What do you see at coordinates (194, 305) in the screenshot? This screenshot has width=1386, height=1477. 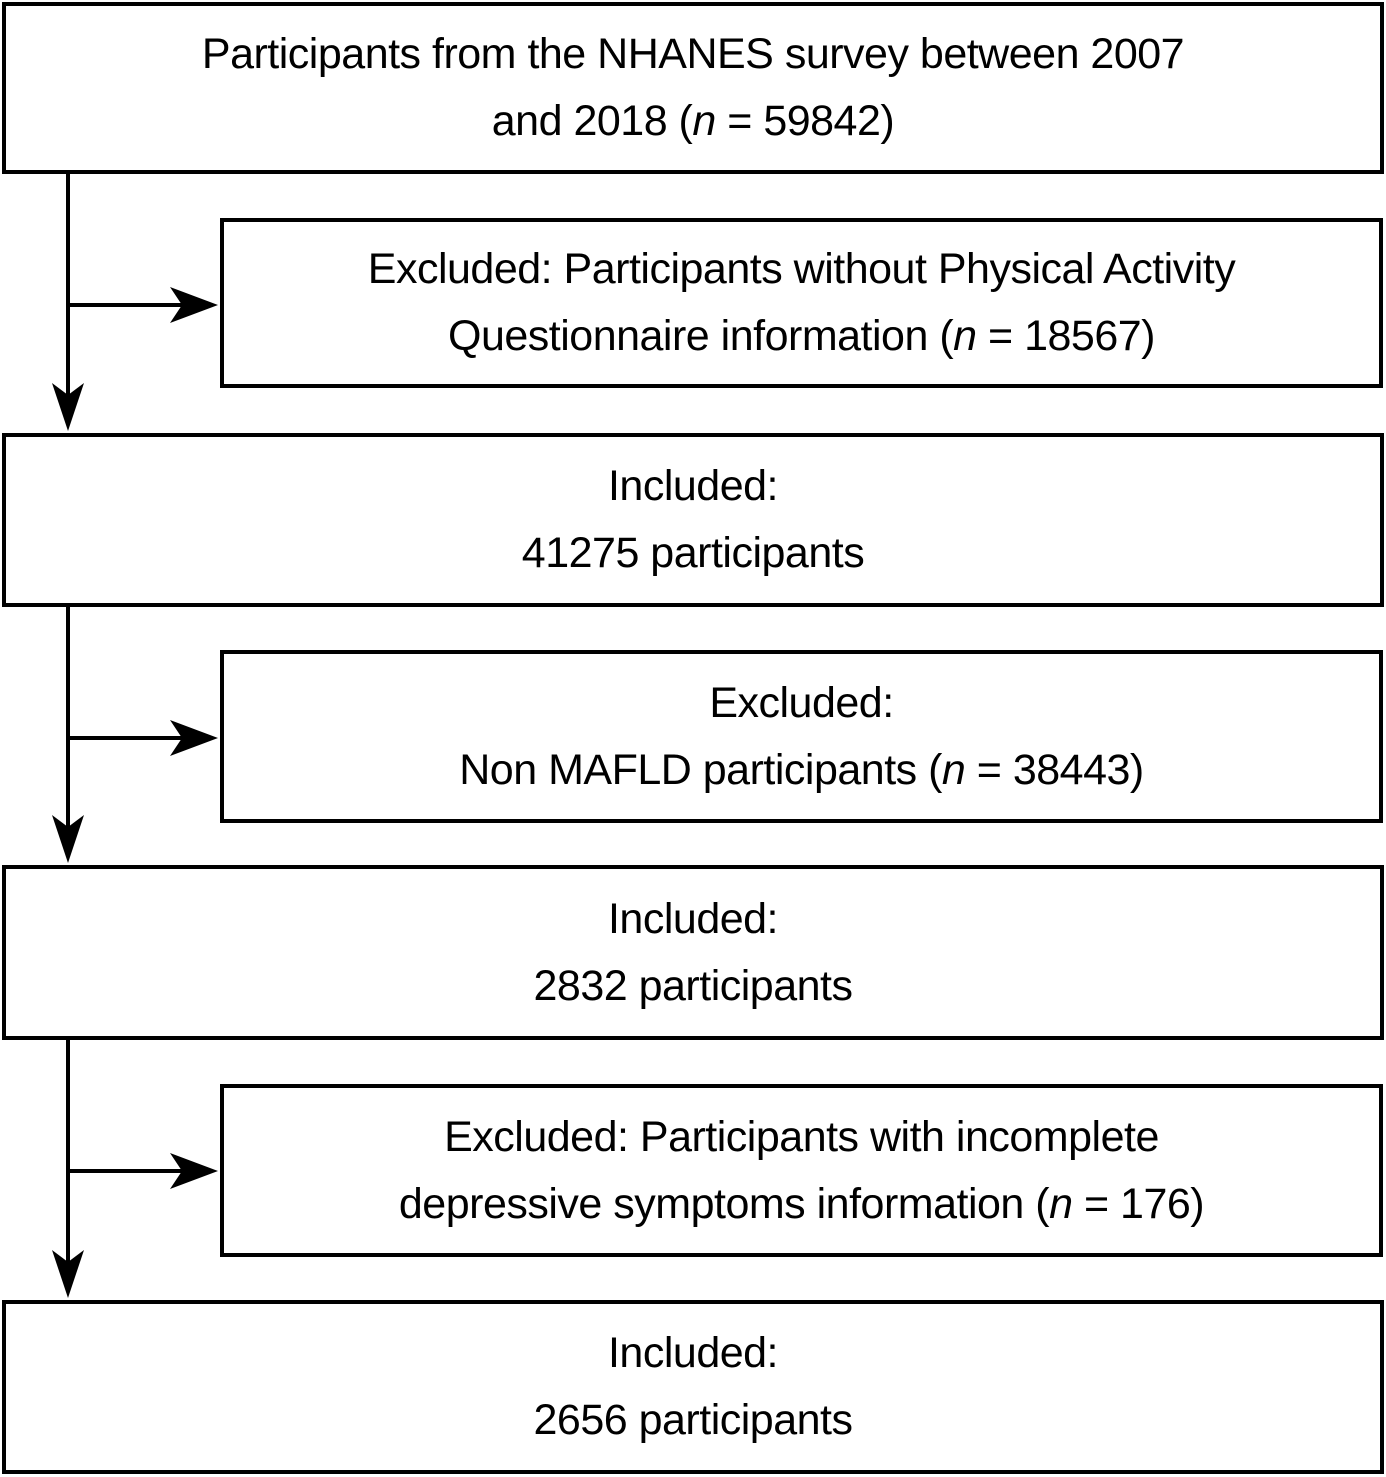 I see `arrow-branch-1-head` at bounding box center [194, 305].